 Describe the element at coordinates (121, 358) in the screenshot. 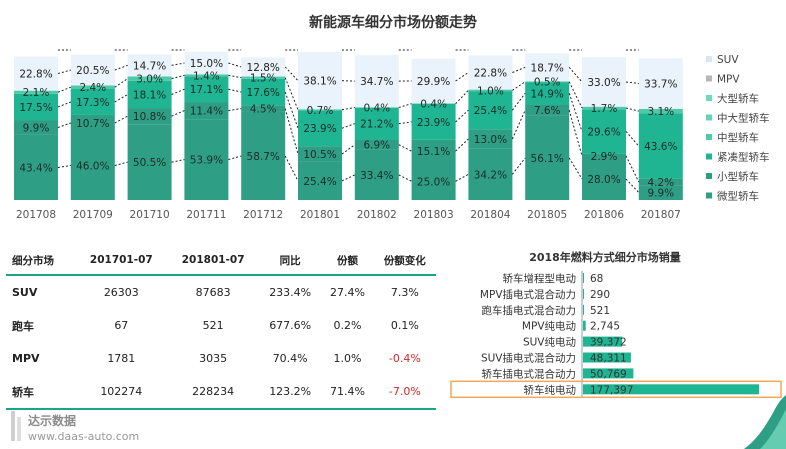

I see `table-cell: 1781` at that location.